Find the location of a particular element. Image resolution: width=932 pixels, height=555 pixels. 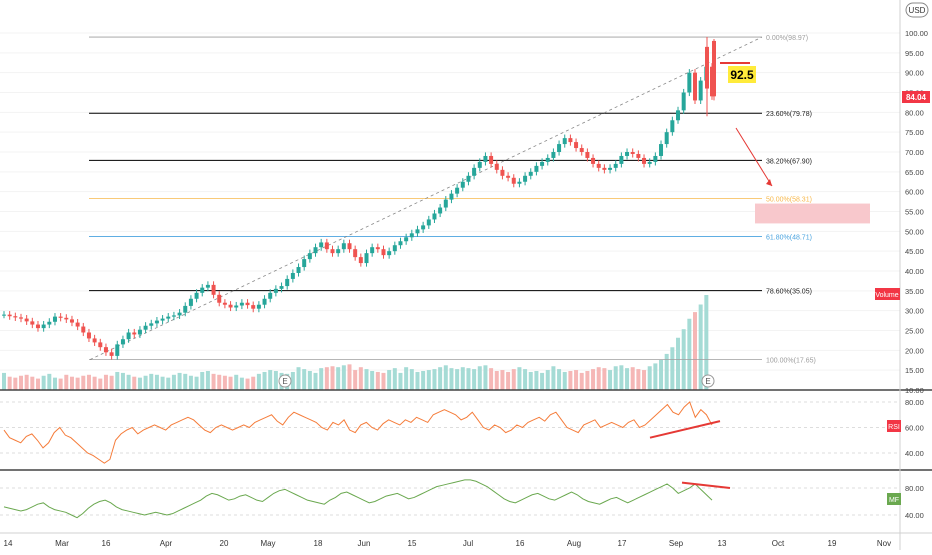

mf-axis: 80.00 40.00 is located at coordinates (914, 502).